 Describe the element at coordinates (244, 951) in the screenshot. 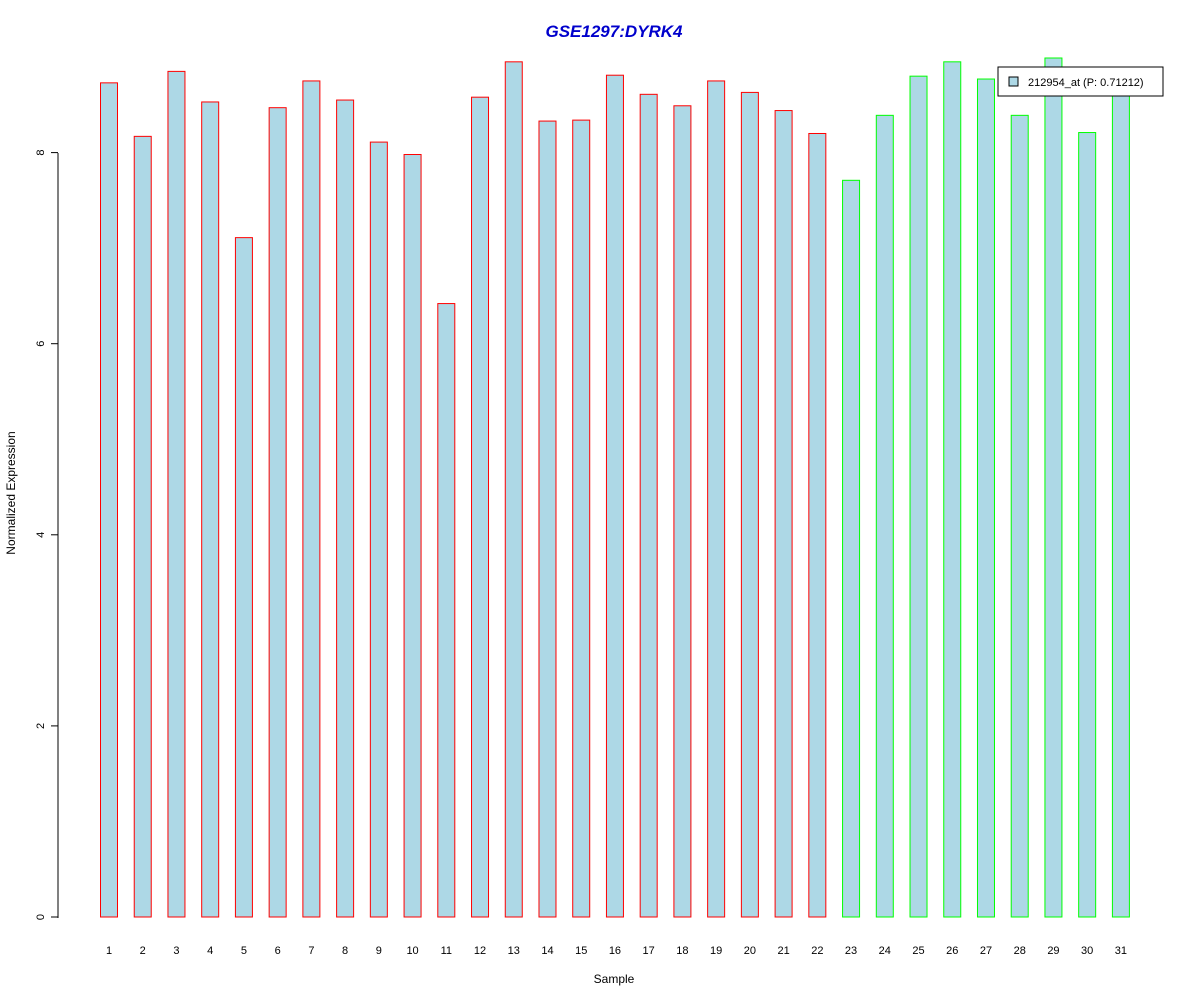

I see `x-tick-label: 5` at that location.